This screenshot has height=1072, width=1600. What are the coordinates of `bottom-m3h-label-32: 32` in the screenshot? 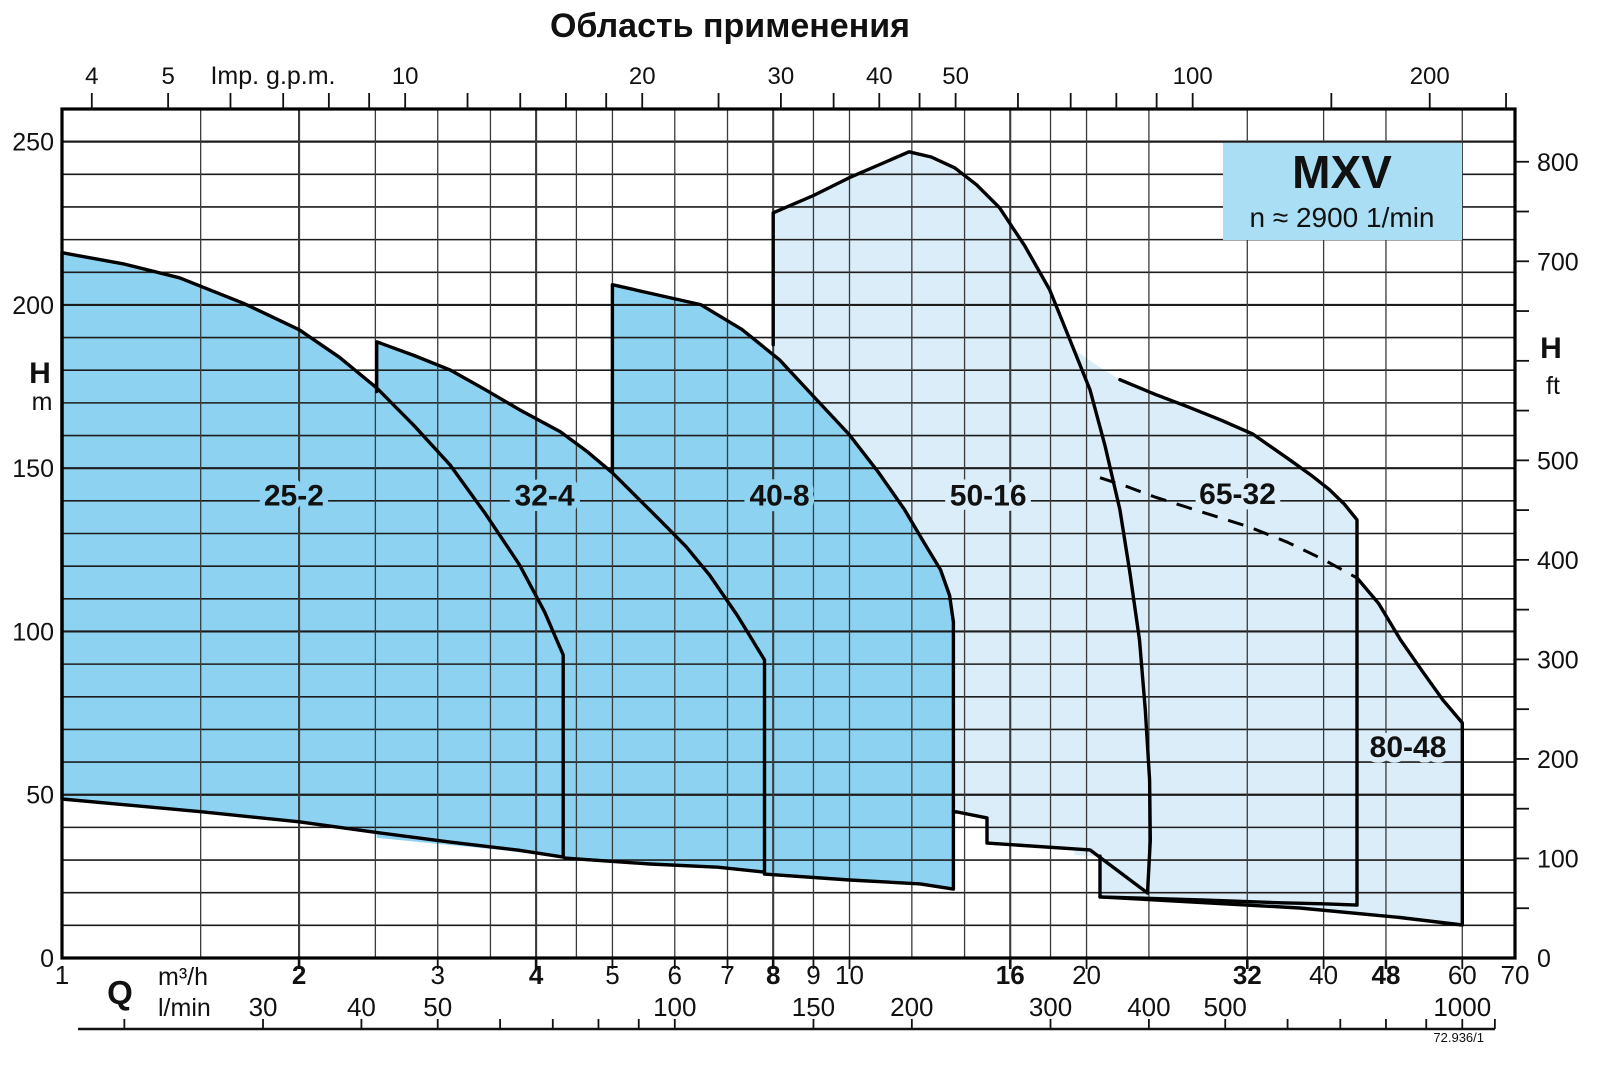 It's located at (1247, 975).